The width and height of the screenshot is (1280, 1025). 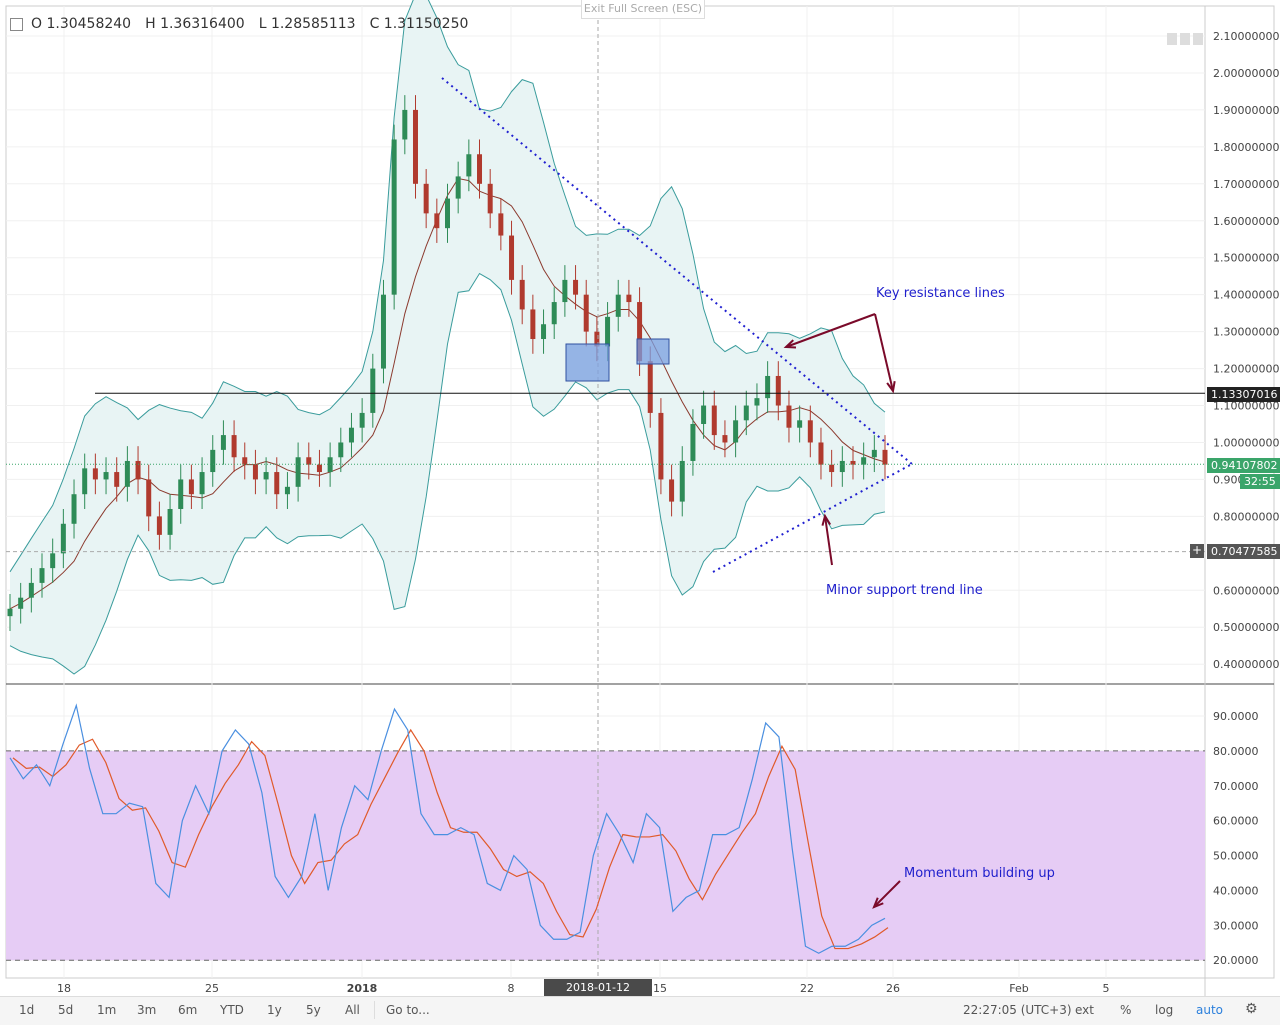 I want to click on support-price-label: 0.70477585, so click(x=1243, y=551).